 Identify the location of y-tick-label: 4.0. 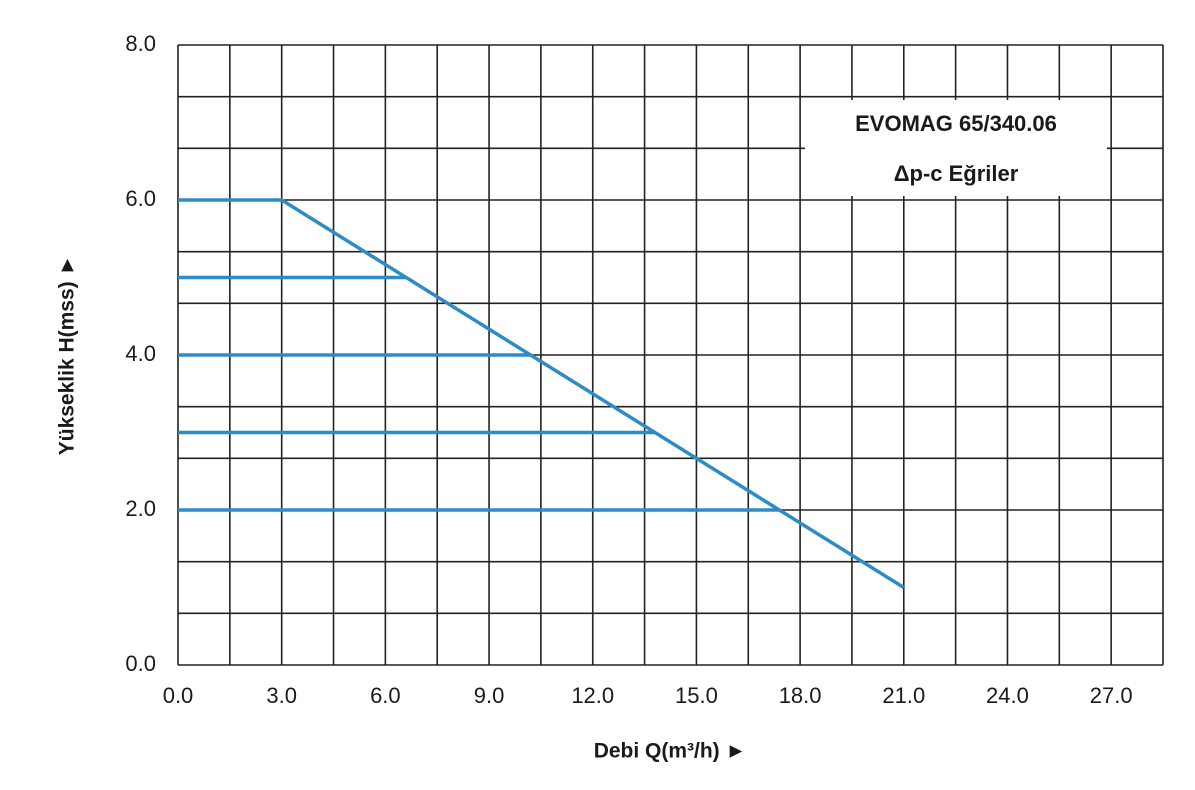
(140, 353).